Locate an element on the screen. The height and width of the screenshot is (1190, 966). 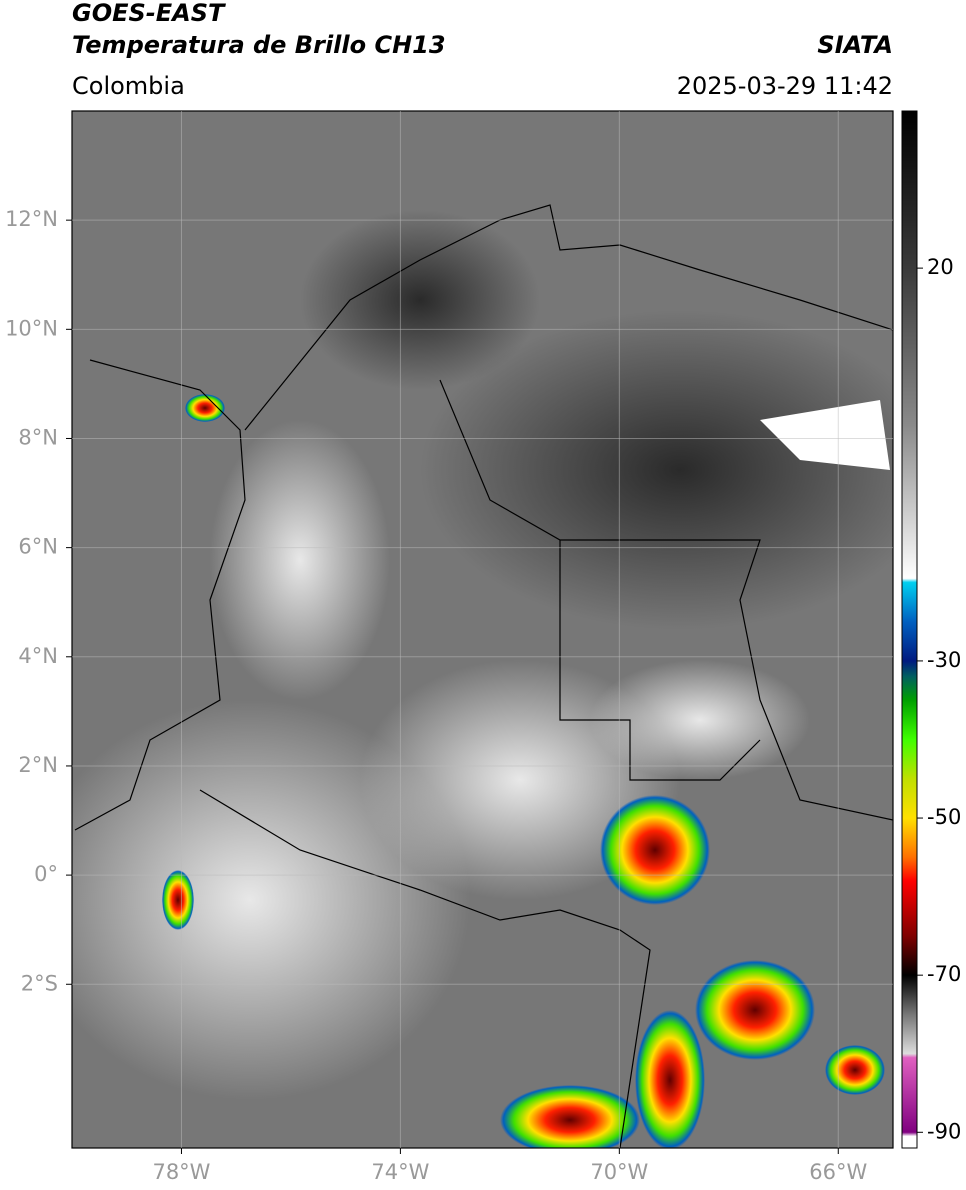
colorbar is located at coordinates (909, 629).